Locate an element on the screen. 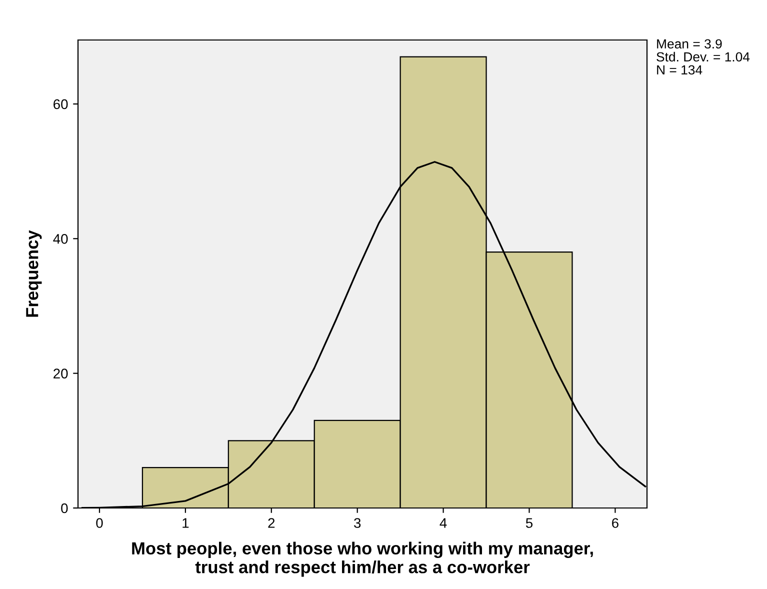  x-tick-label: 6 is located at coordinates (615, 523).